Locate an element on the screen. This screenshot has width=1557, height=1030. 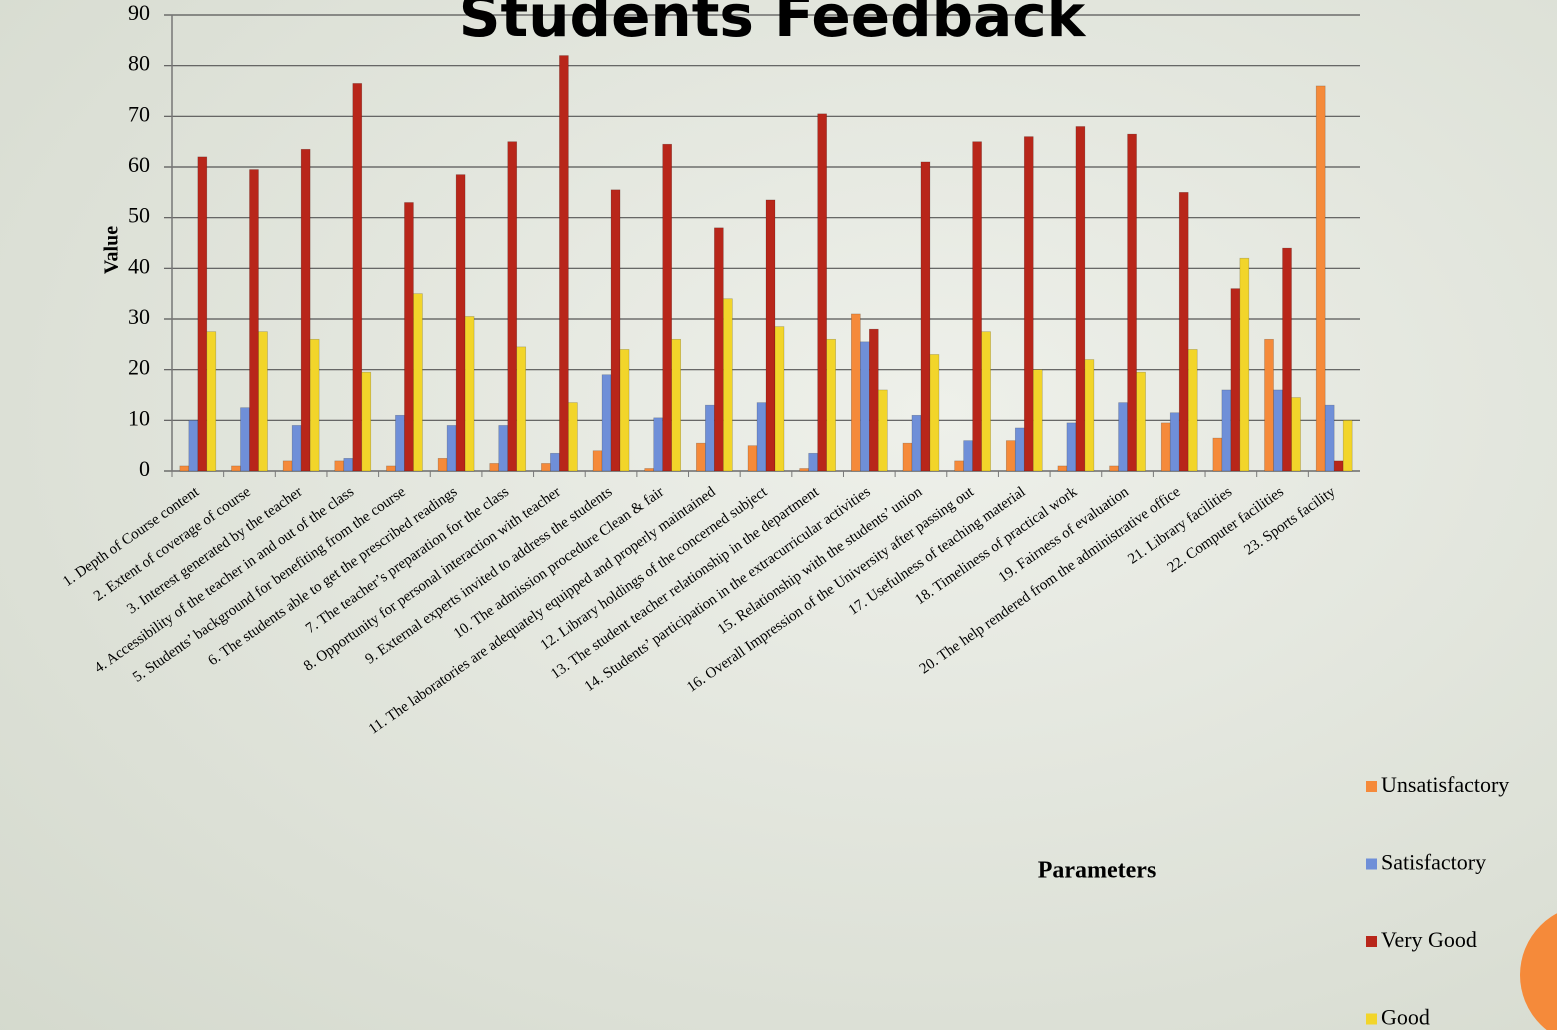
y-tick-label: 90 is located at coordinates (139, 12).